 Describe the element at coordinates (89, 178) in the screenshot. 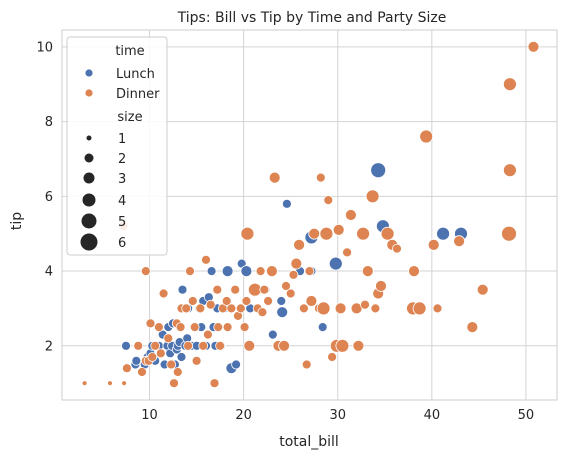

I see `legend-size-3-marker` at that location.